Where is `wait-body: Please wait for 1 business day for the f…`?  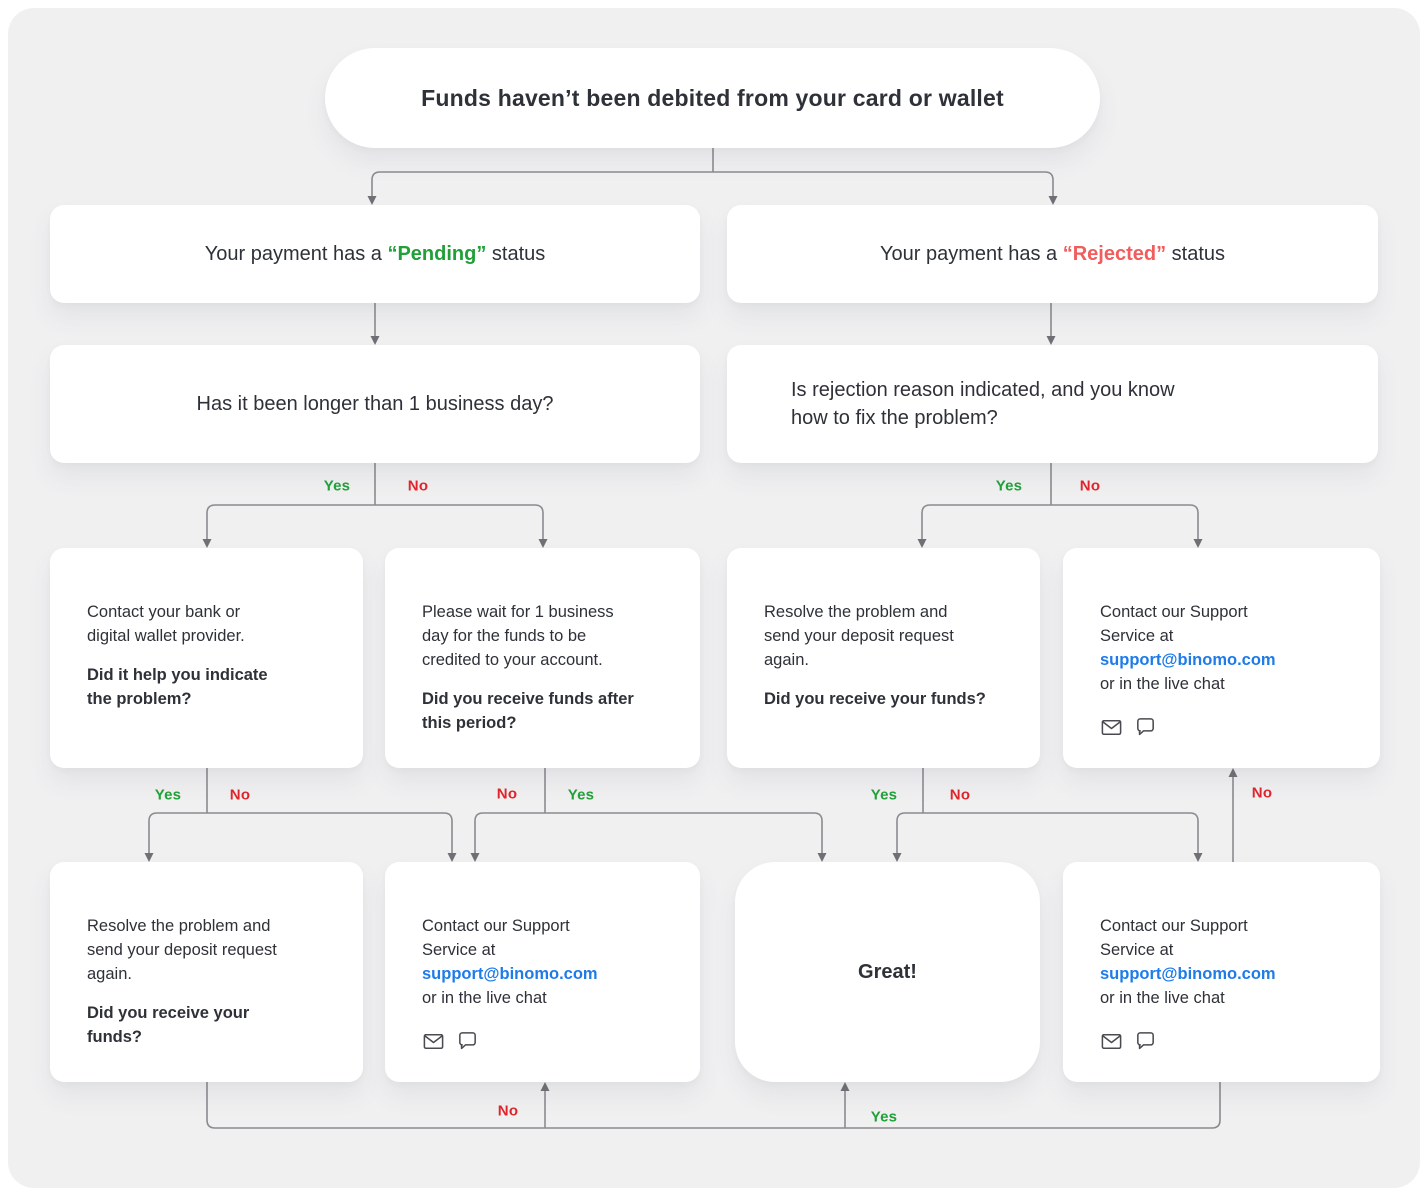 wait-body: Please wait for 1 business day for the f… is located at coordinates (518, 636).